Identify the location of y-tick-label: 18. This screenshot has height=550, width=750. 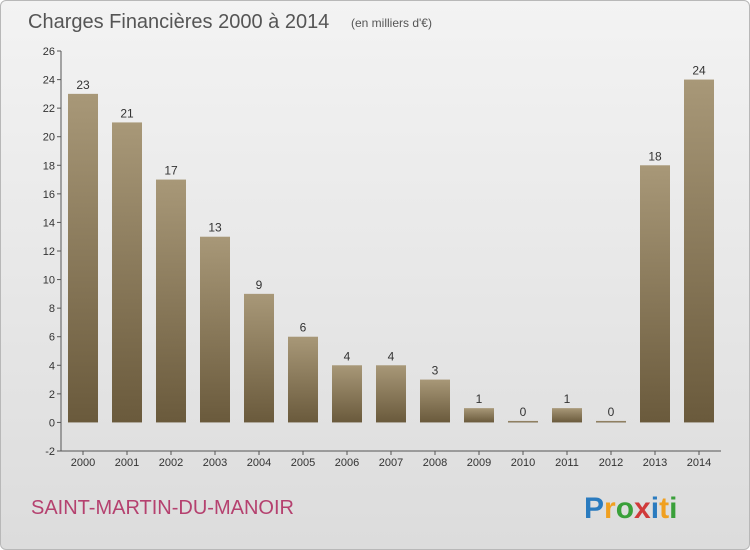
(49, 166).